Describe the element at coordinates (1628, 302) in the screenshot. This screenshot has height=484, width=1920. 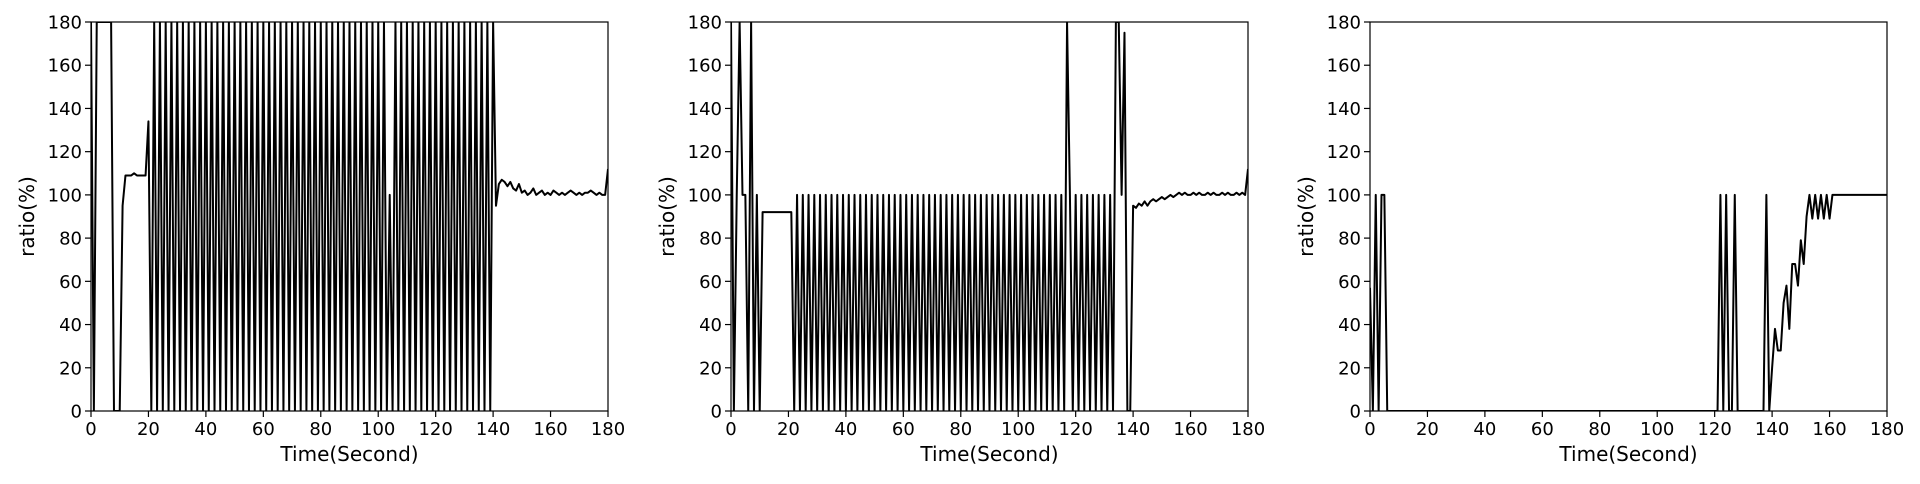
I see `data-line` at that location.